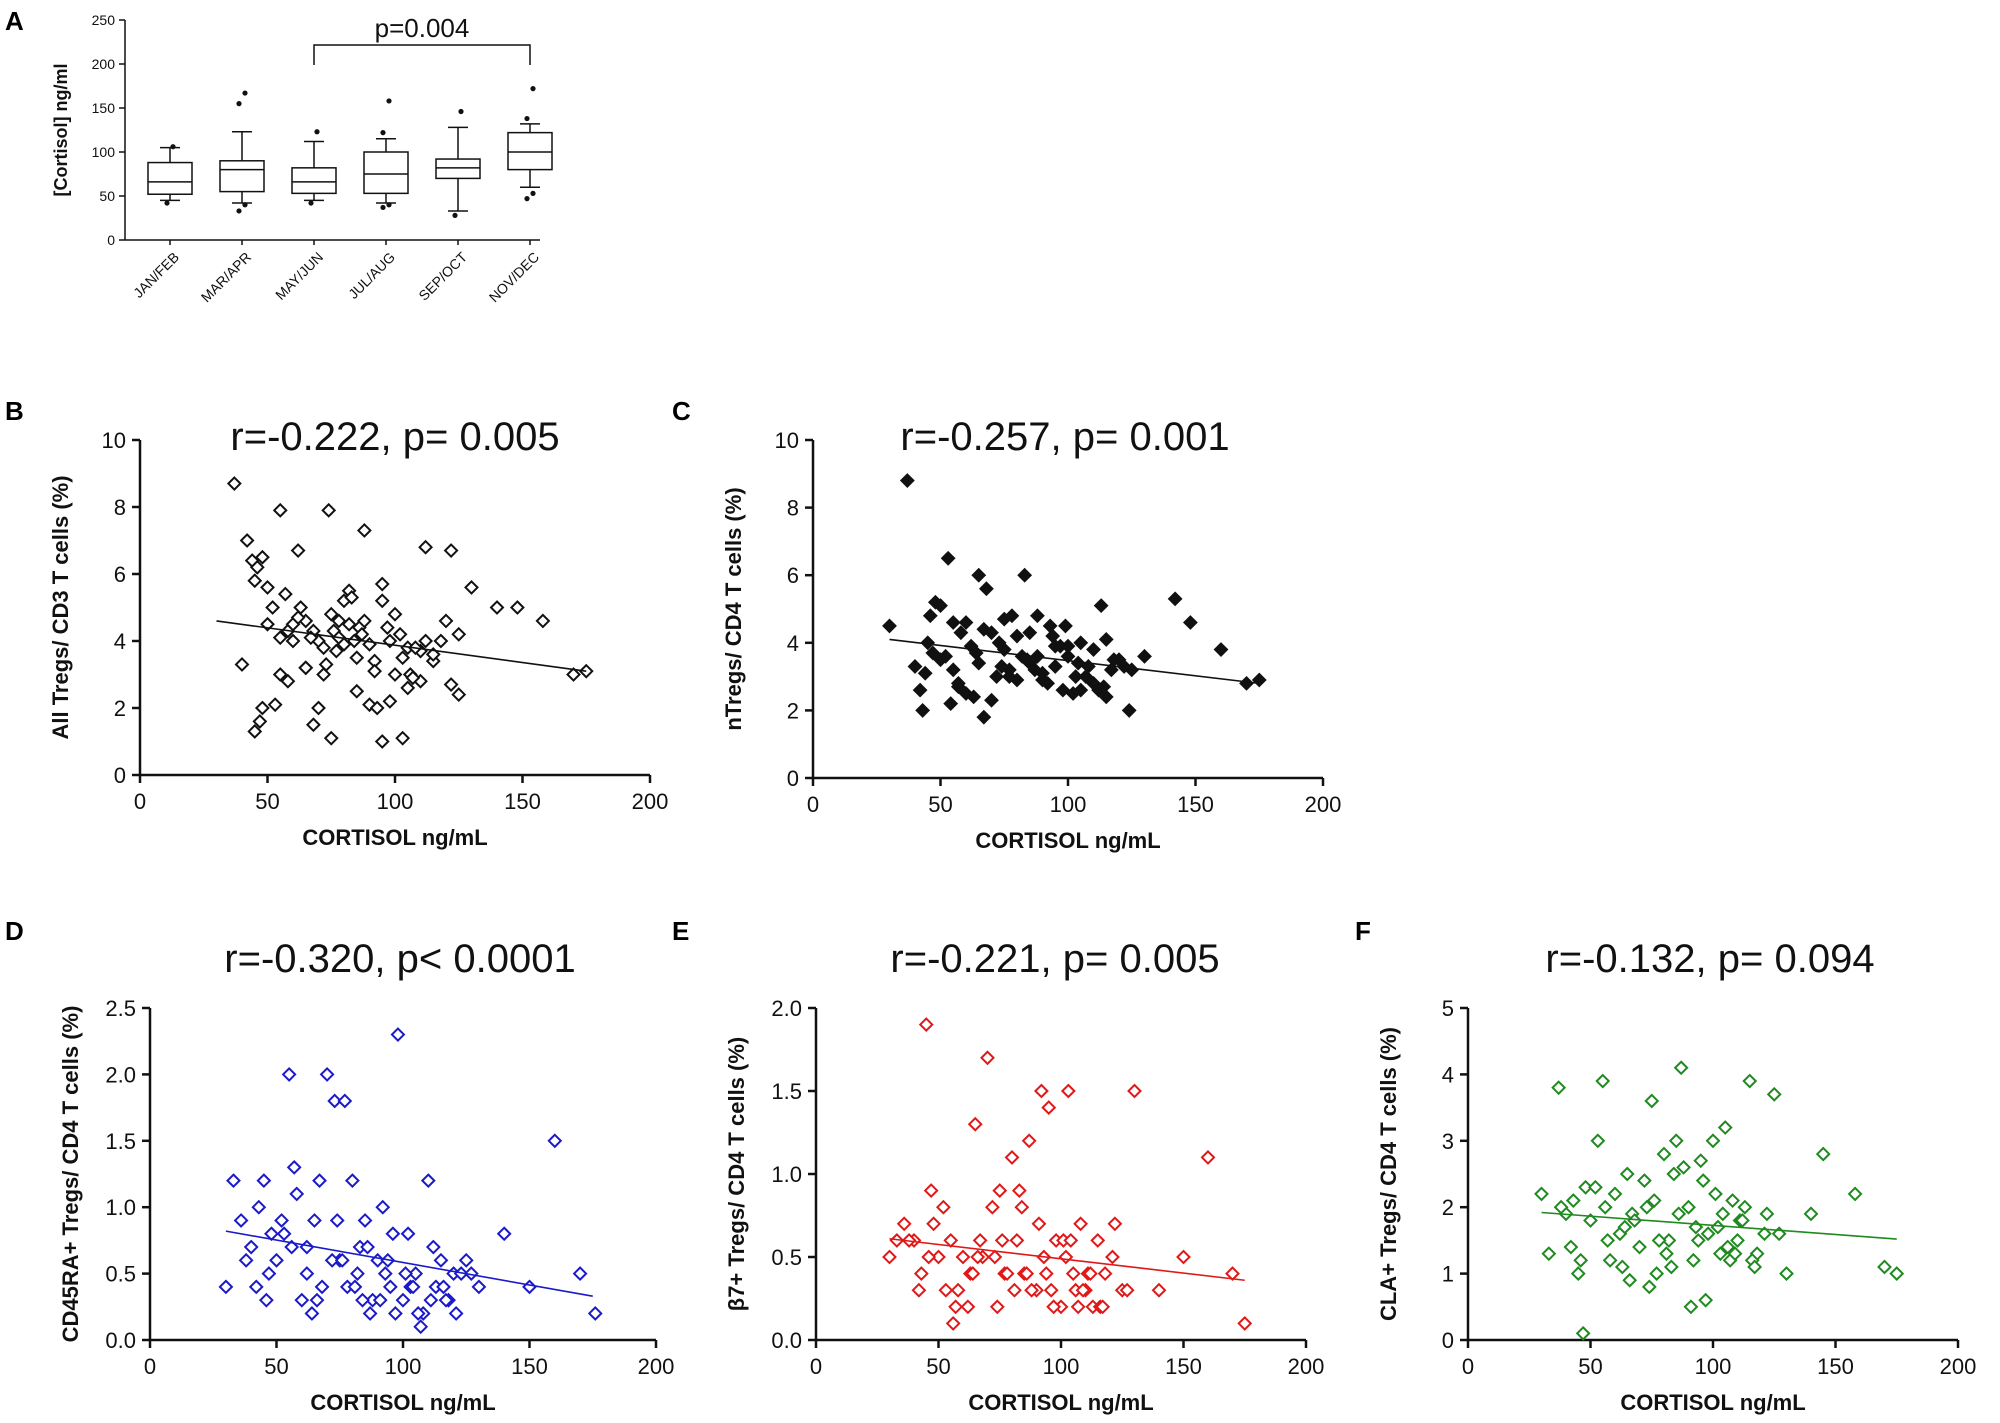 This screenshot has height=1423, width=2000. I want to click on y-axis-label: CLA+ Tregs/ CD4 T cells (%), so click(1388, 1174).